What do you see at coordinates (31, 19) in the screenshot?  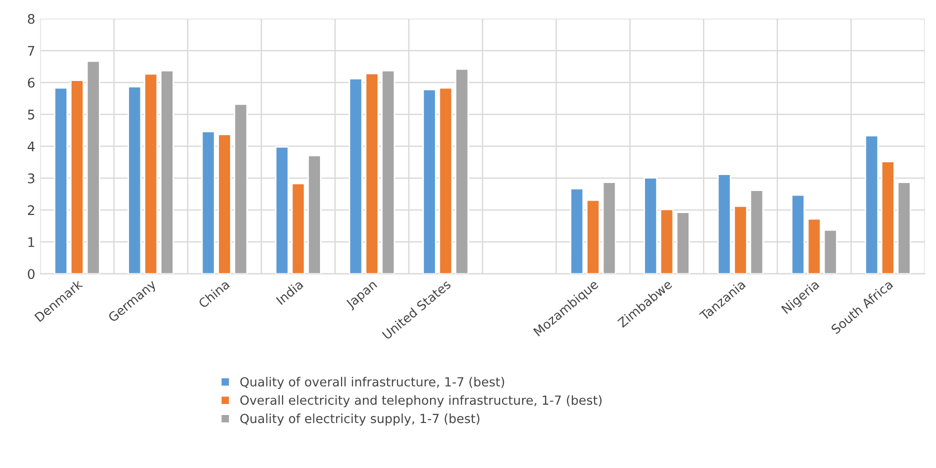 I see `y-tick-label: 8` at bounding box center [31, 19].